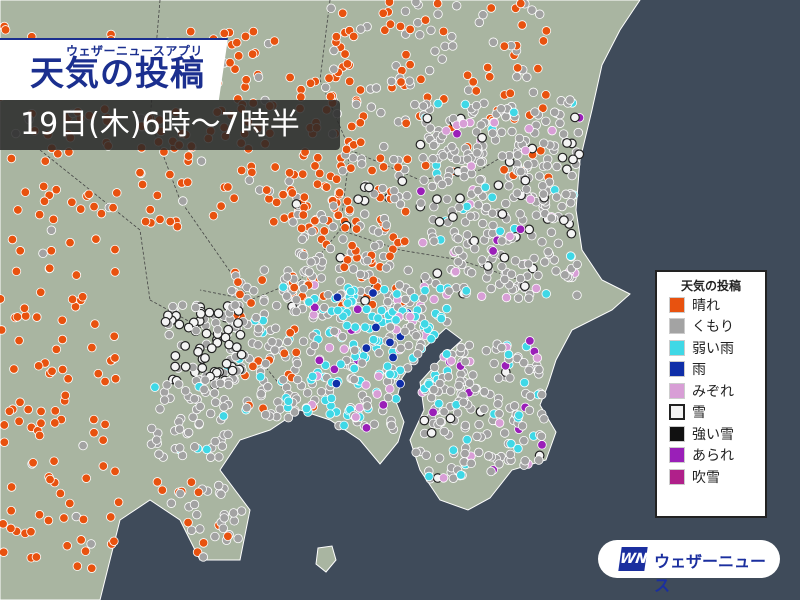 The image size is (800, 600). Describe the element at coordinates (160, 124) in the screenshot. I see `time-range: 19日(木)6時〜7時半` at that location.